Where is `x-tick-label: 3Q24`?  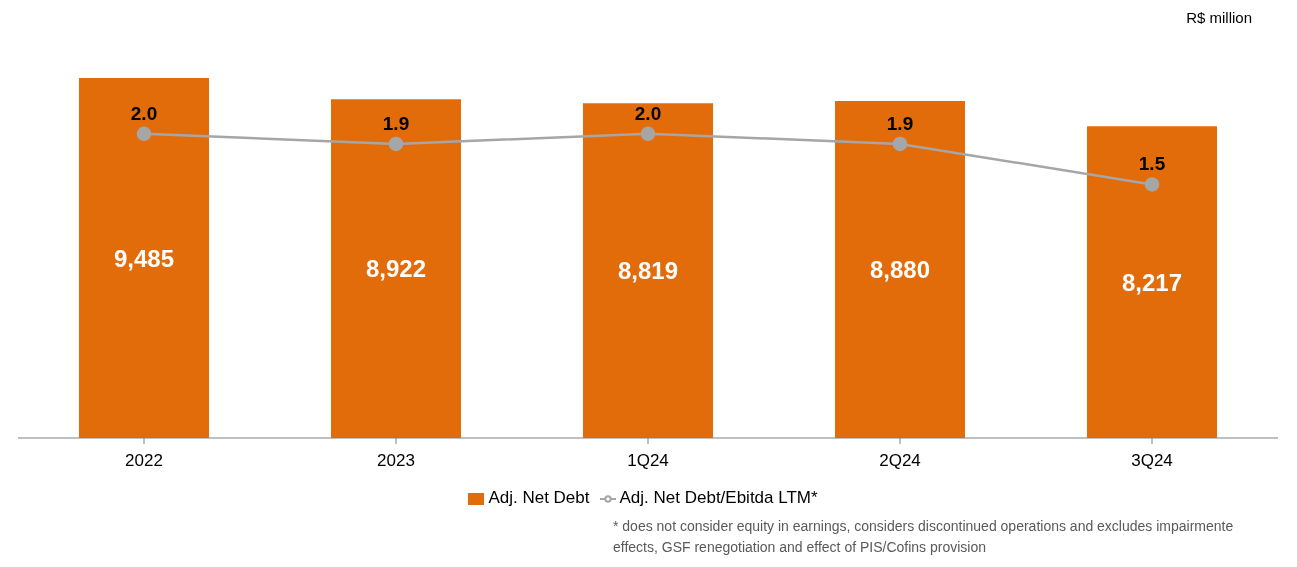
x-tick-label: 3Q24 is located at coordinates (1152, 461).